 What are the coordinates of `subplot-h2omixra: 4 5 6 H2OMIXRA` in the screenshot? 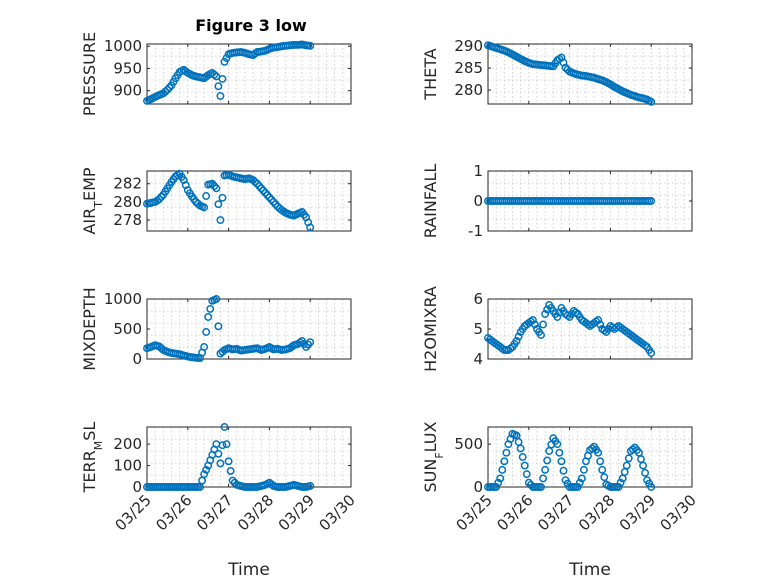 It's located at (557, 329).